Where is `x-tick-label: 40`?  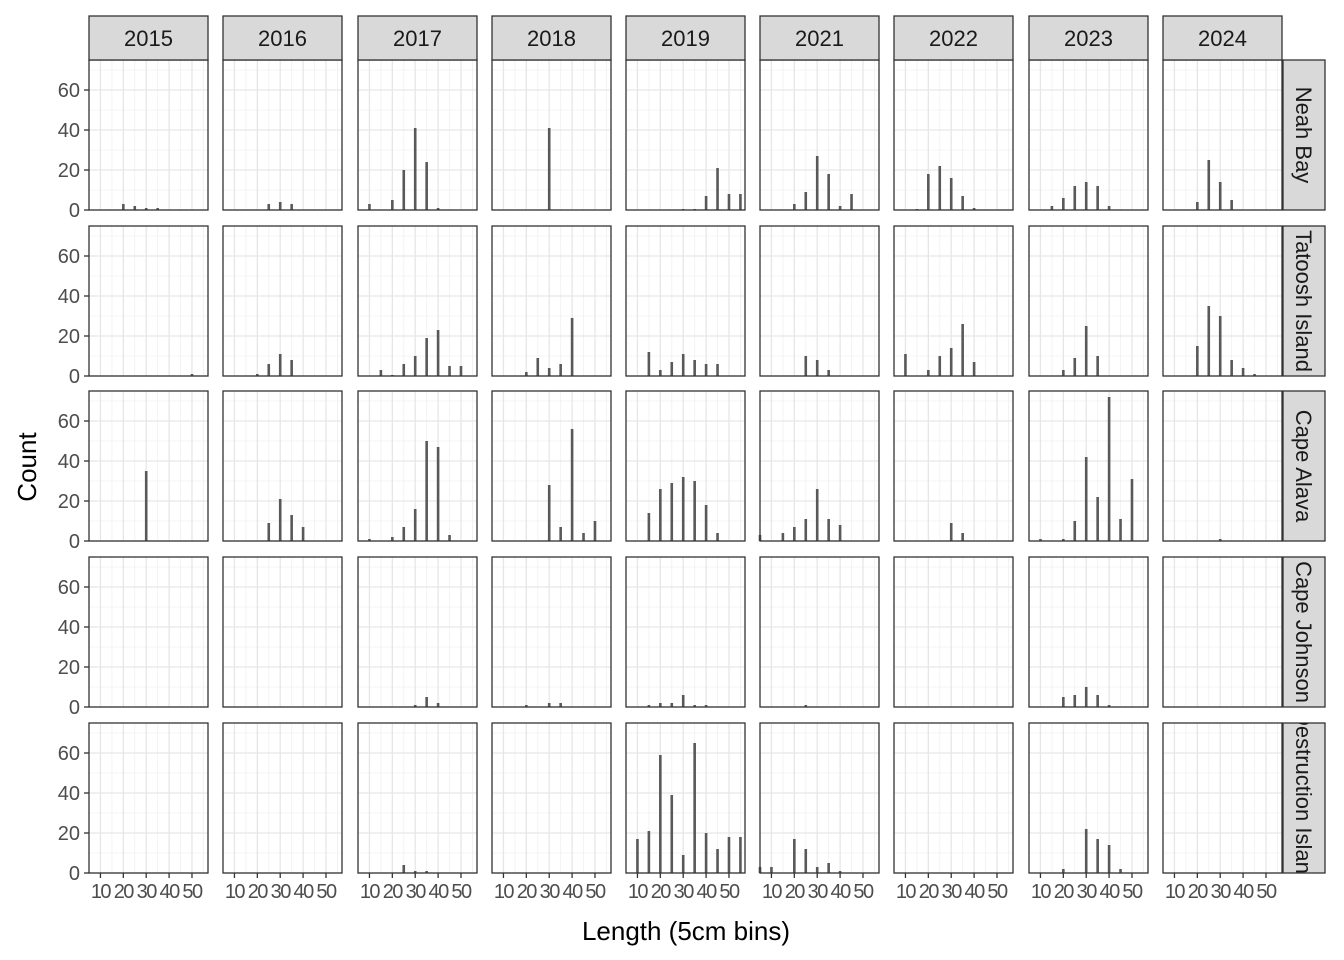 x-tick-label: 40 is located at coordinates (840, 892).